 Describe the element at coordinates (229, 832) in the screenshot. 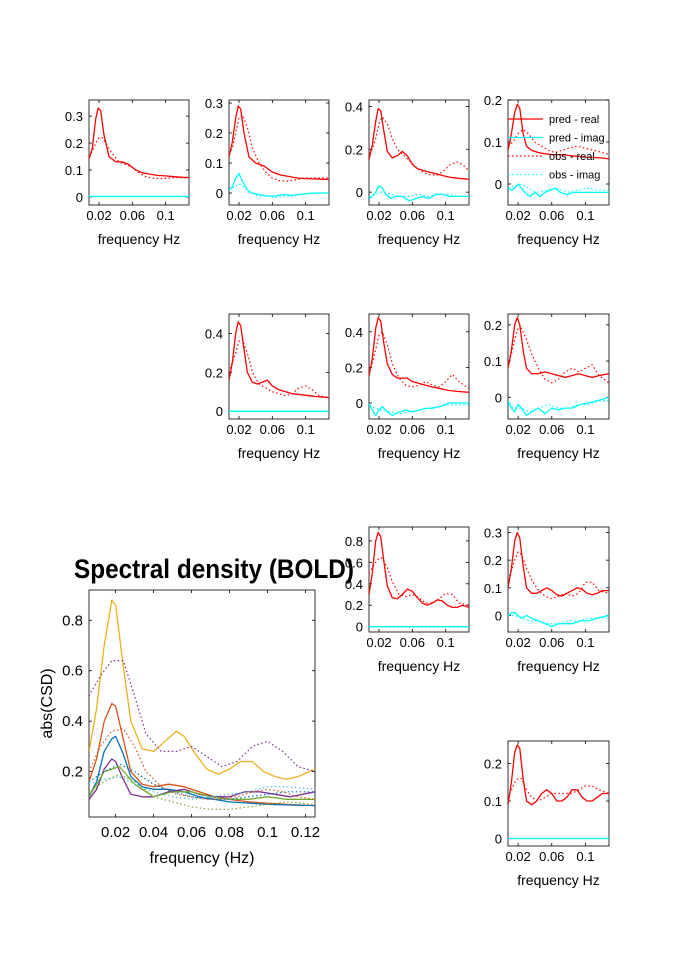

I see `x-tick-label: 0.08` at that location.